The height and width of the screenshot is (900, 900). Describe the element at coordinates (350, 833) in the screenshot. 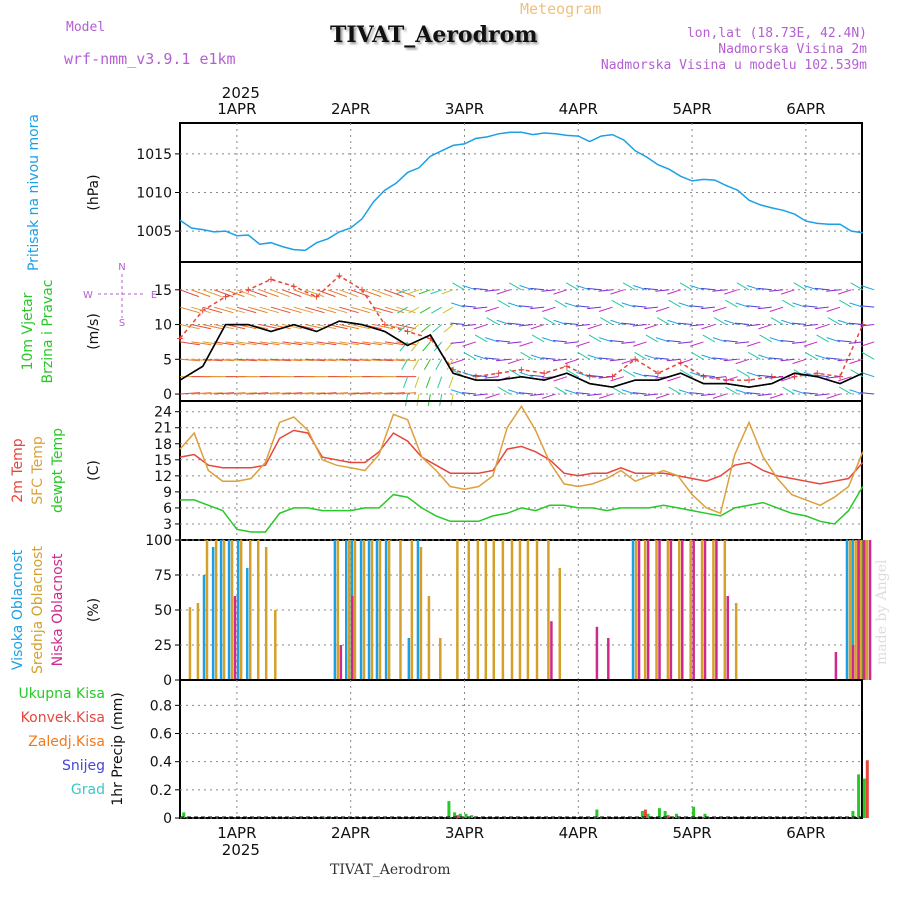

I see `date-tick-bottom: 2APR` at that location.